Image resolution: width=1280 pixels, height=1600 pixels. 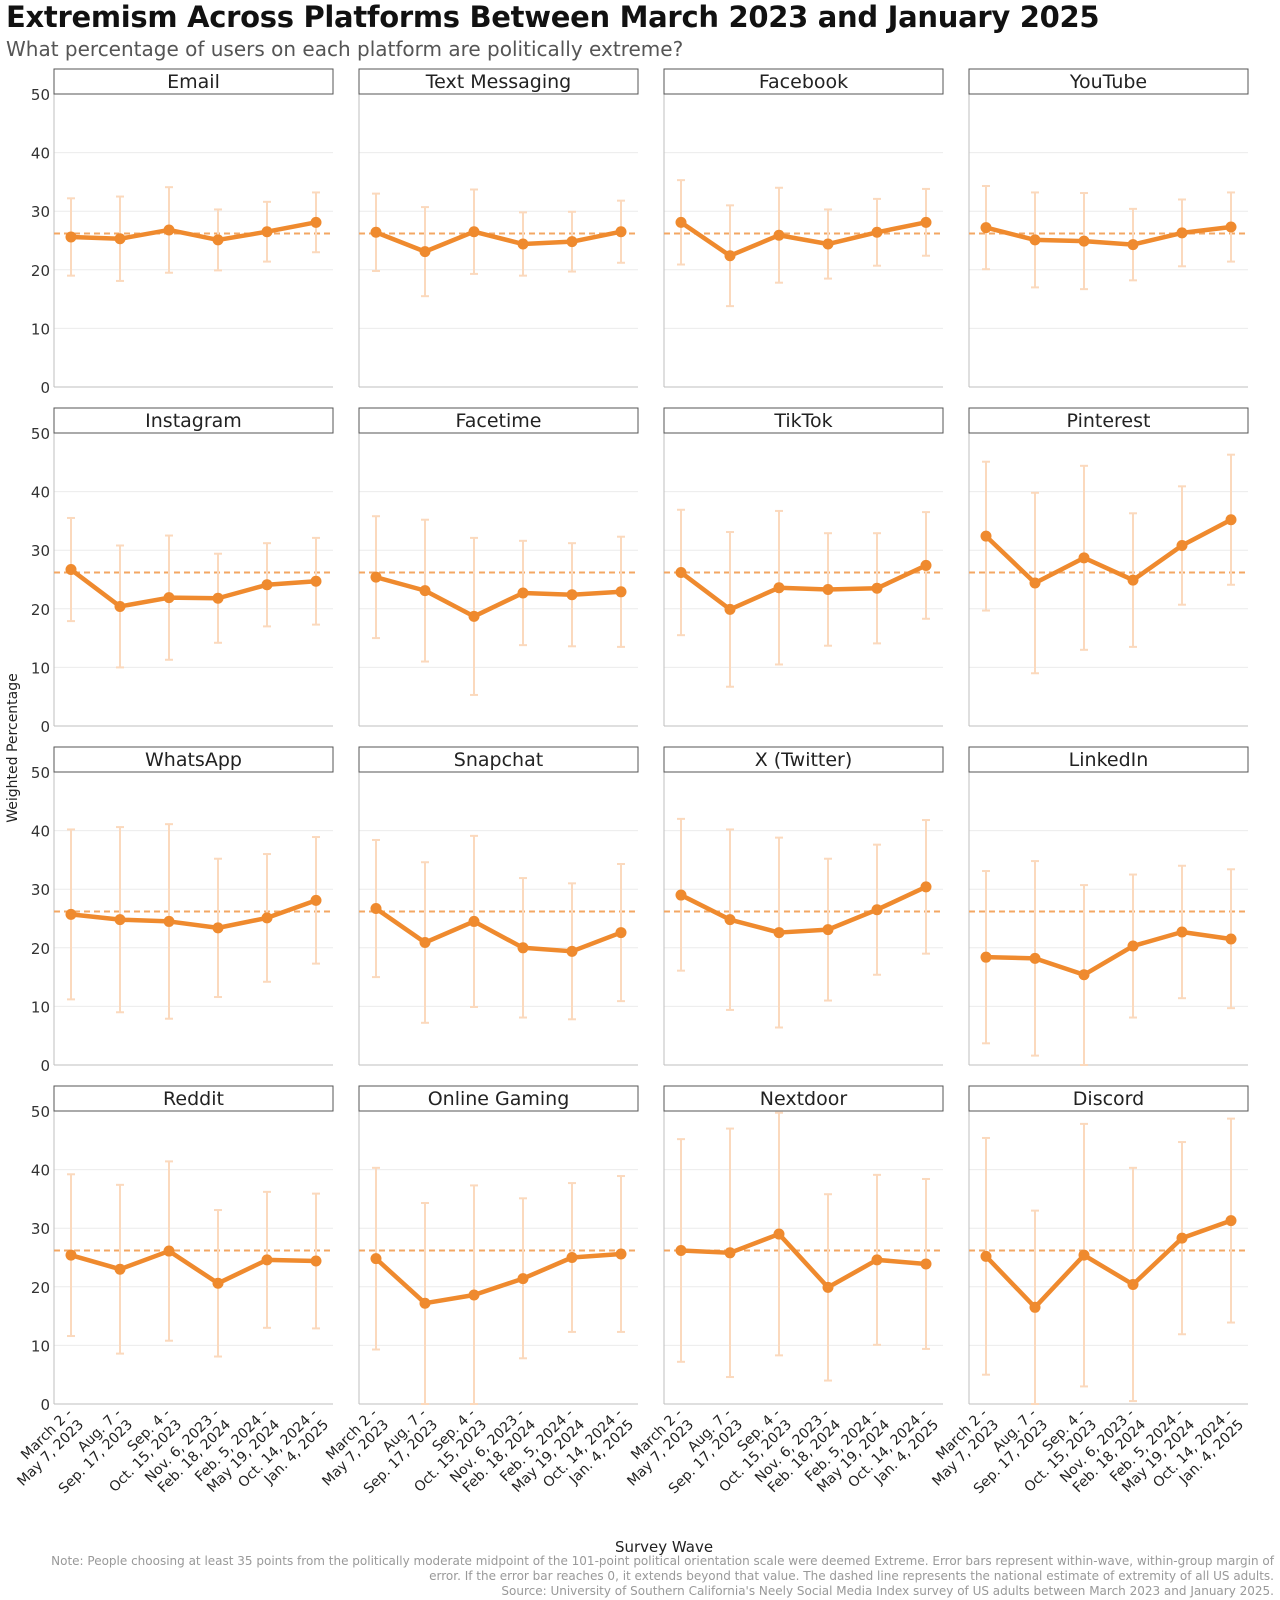 What do you see at coordinates (499, 1099) in the screenshot?
I see `panel-title: Online Gaming` at bounding box center [499, 1099].